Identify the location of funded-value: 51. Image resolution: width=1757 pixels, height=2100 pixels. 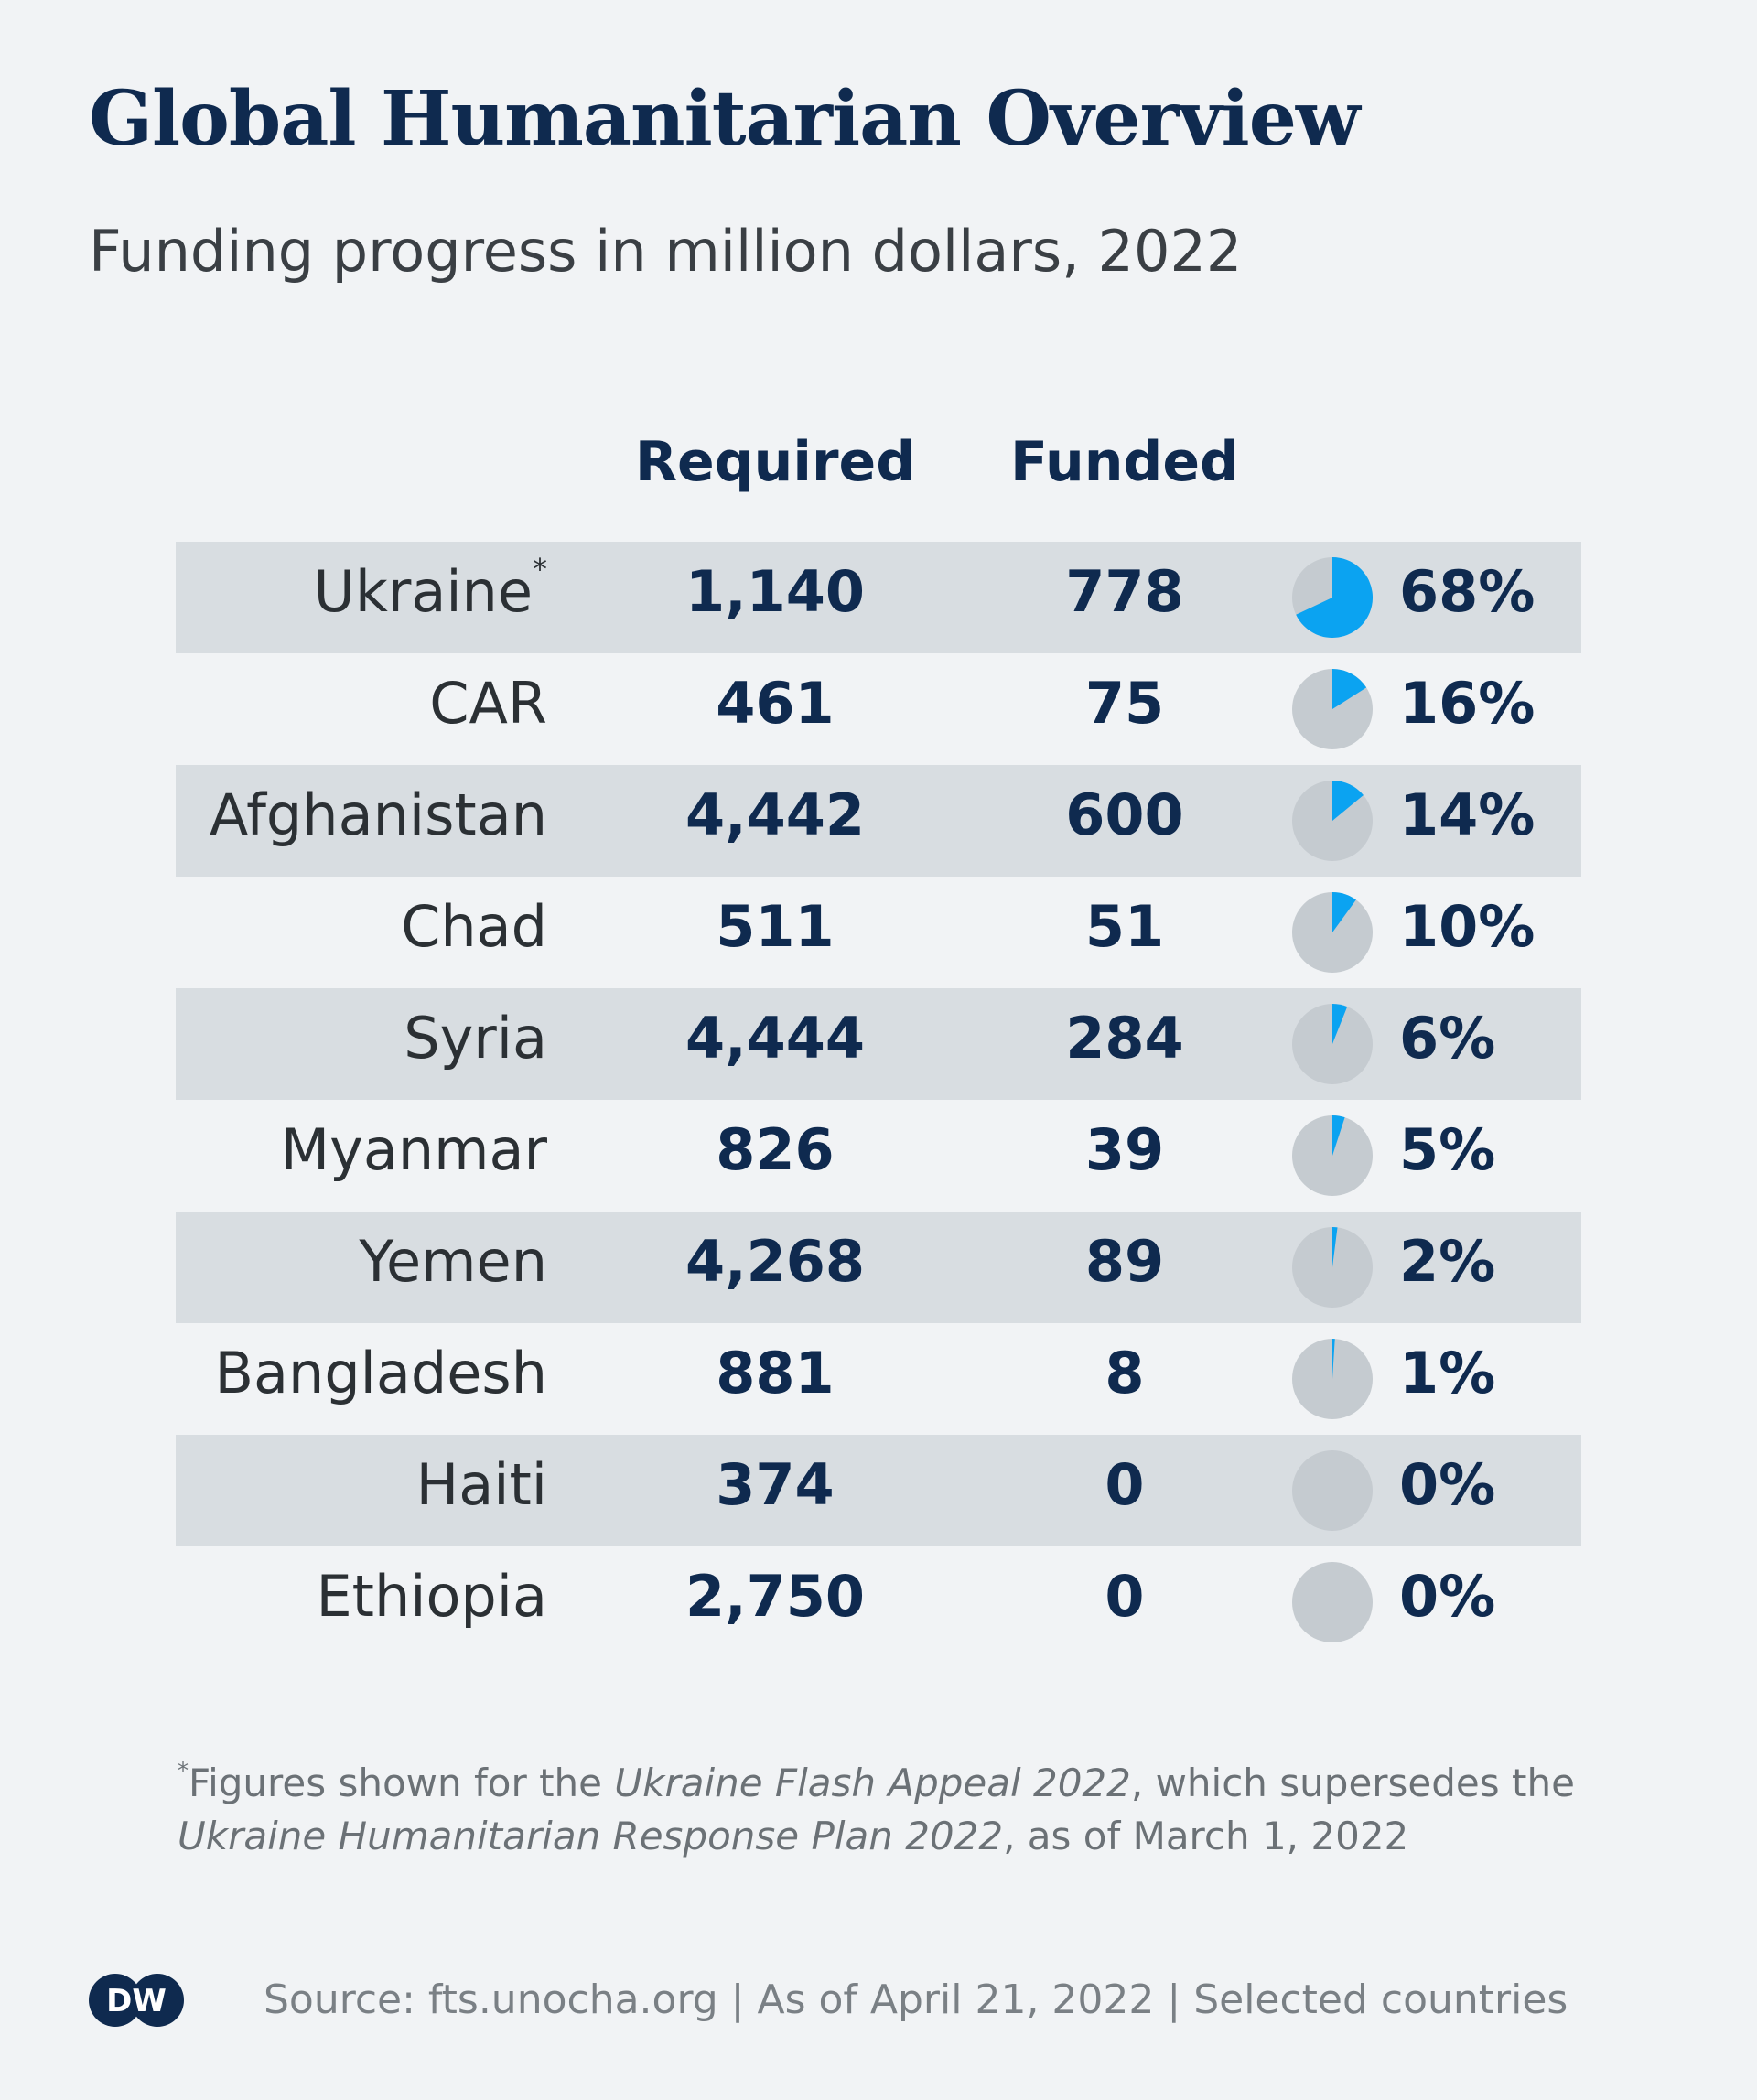
(1124, 926).